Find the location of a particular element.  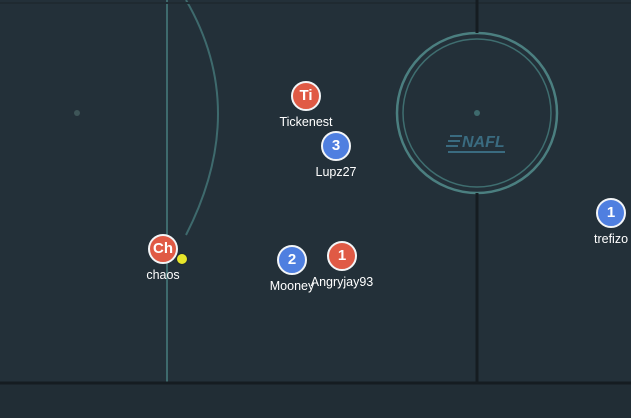

player-name: chaos is located at coordinates (163, 275).